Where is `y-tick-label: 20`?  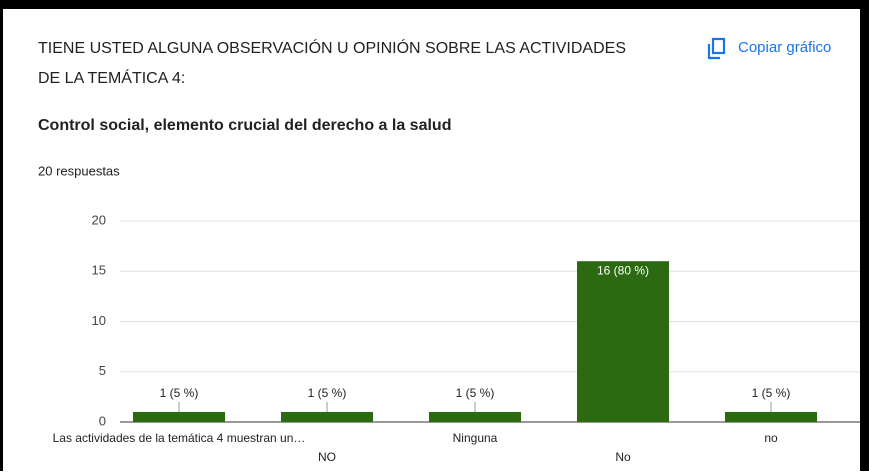 y-tick-label: 20 is located at coordinates (99, 219).